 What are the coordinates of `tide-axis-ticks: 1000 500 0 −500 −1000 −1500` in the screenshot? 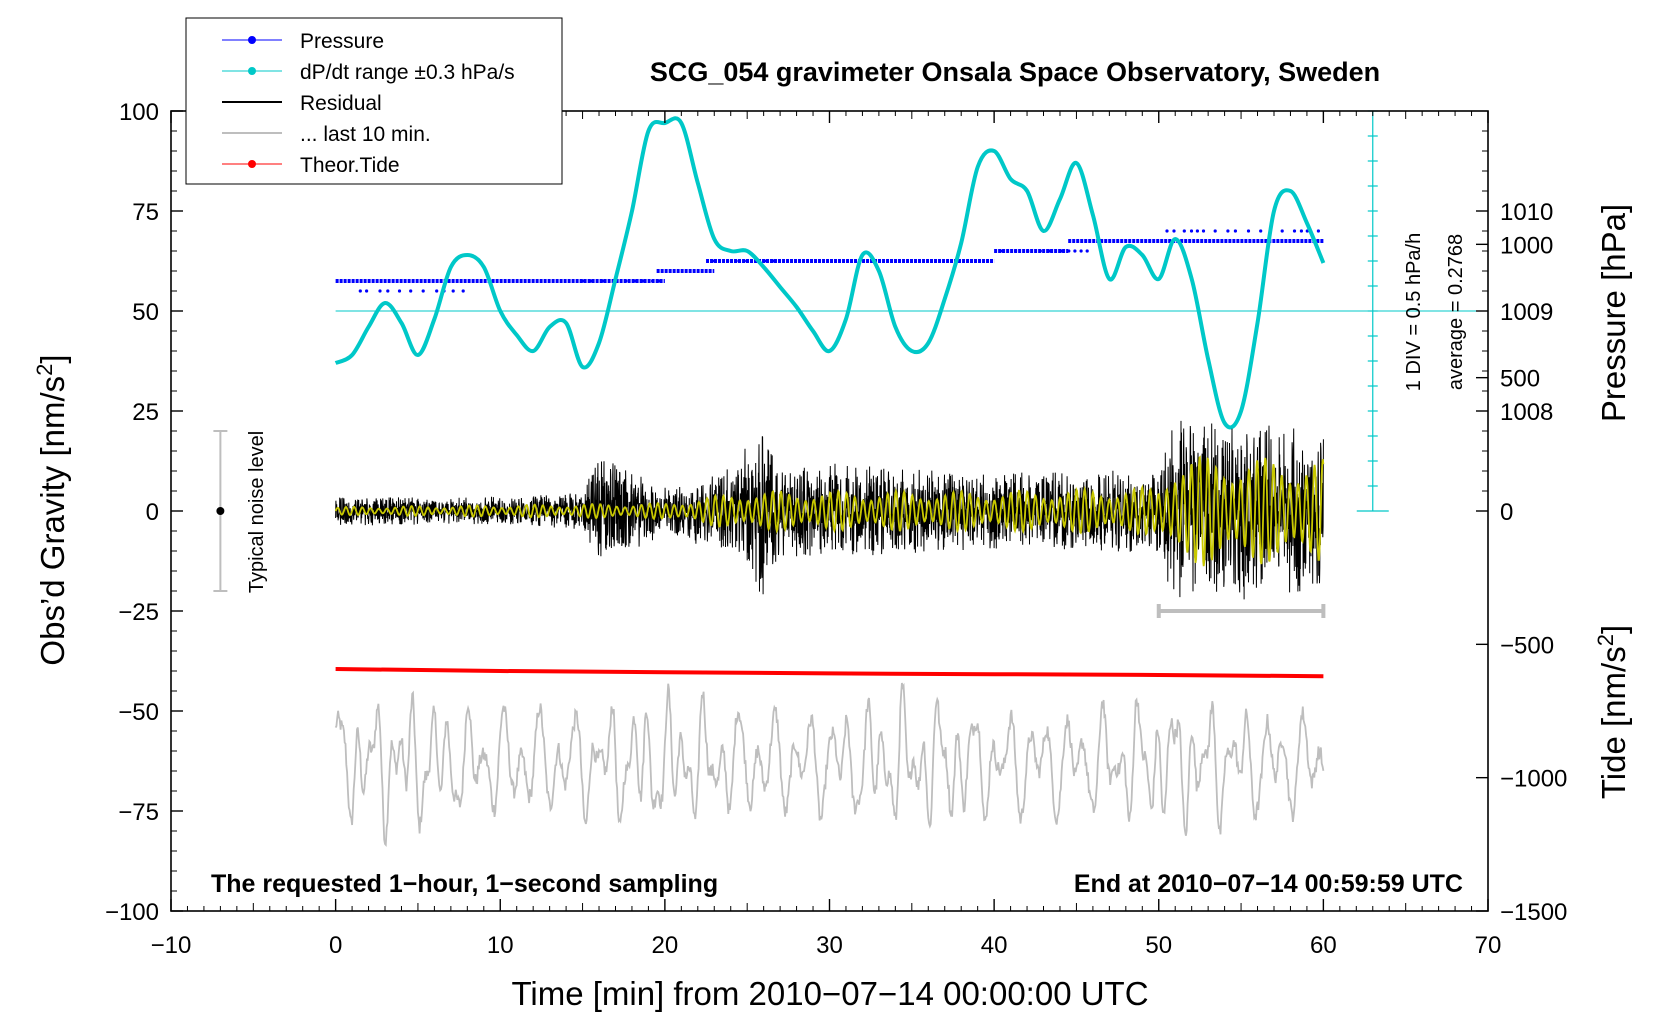 It's located at (1521, 579).